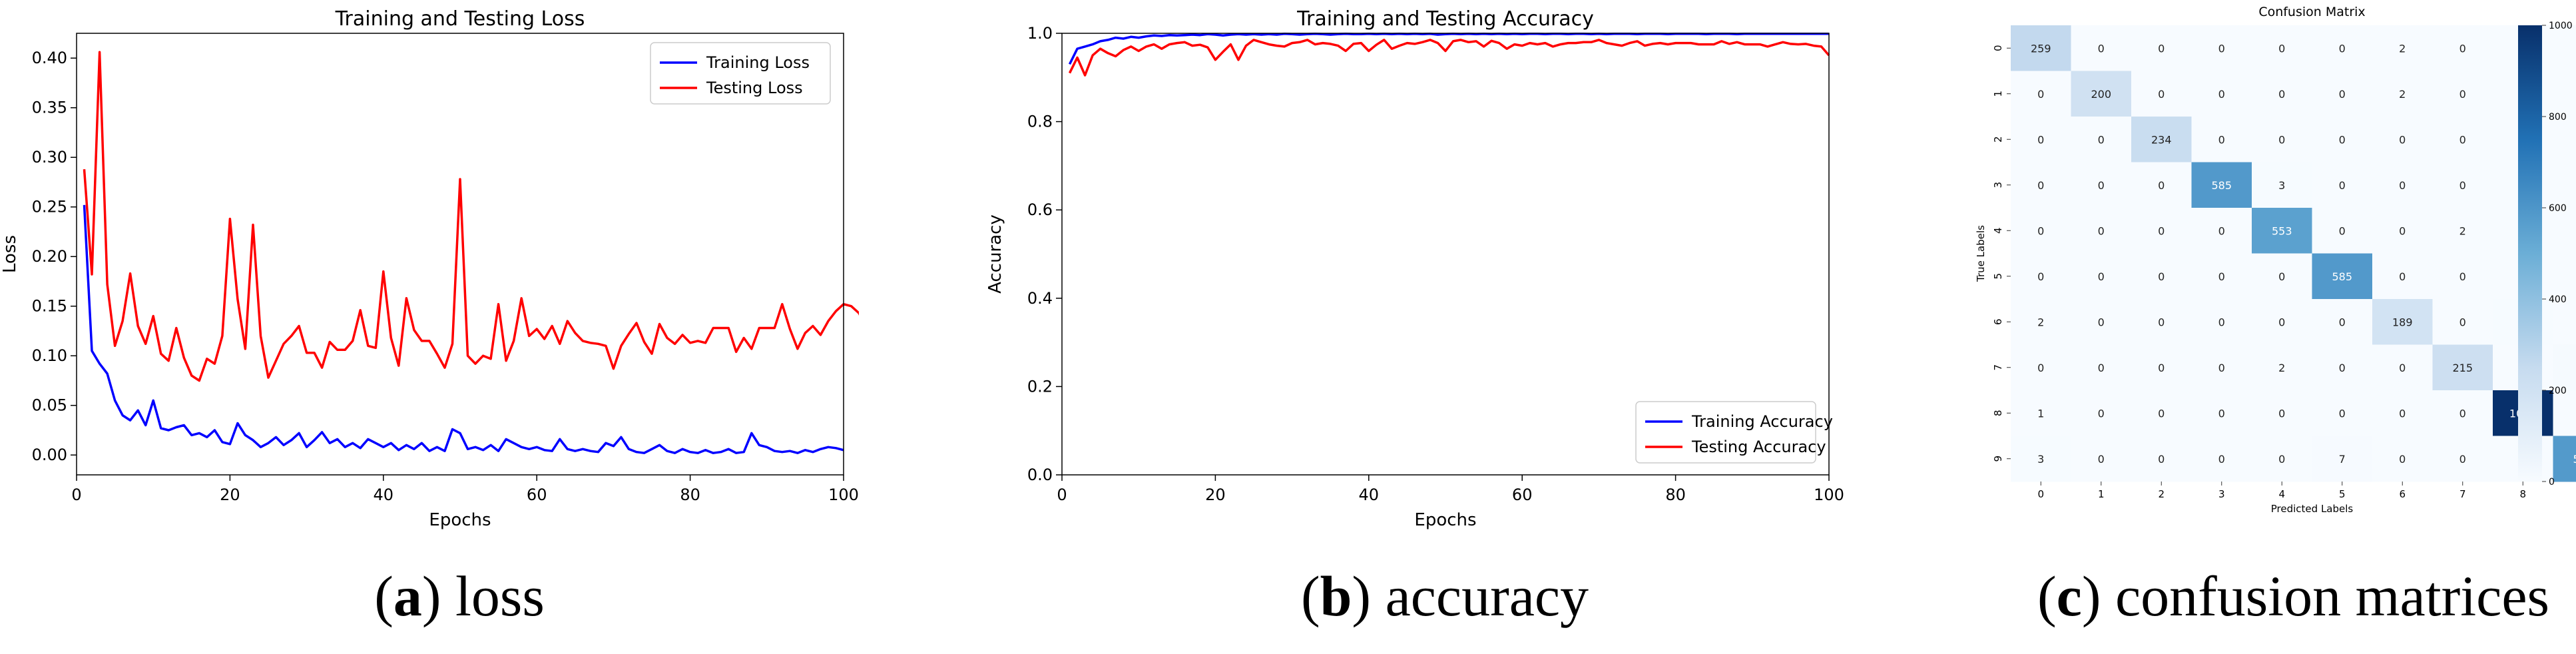 The image size is (2576, 654). What do you see at coordinates (2558, 208) in the screenshot?
I see `colorbar-tick-label: 600` at bounding box center [2558, 208].